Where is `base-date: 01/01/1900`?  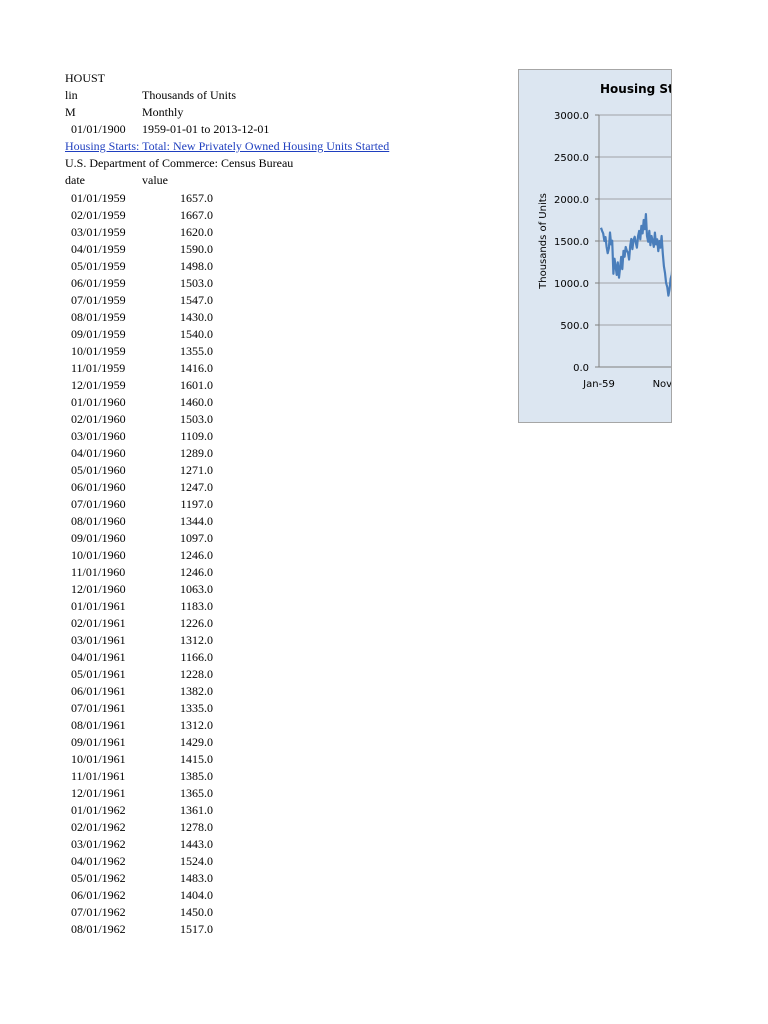
base-date: 01/01/1900 is located at coordinates (98, 129).